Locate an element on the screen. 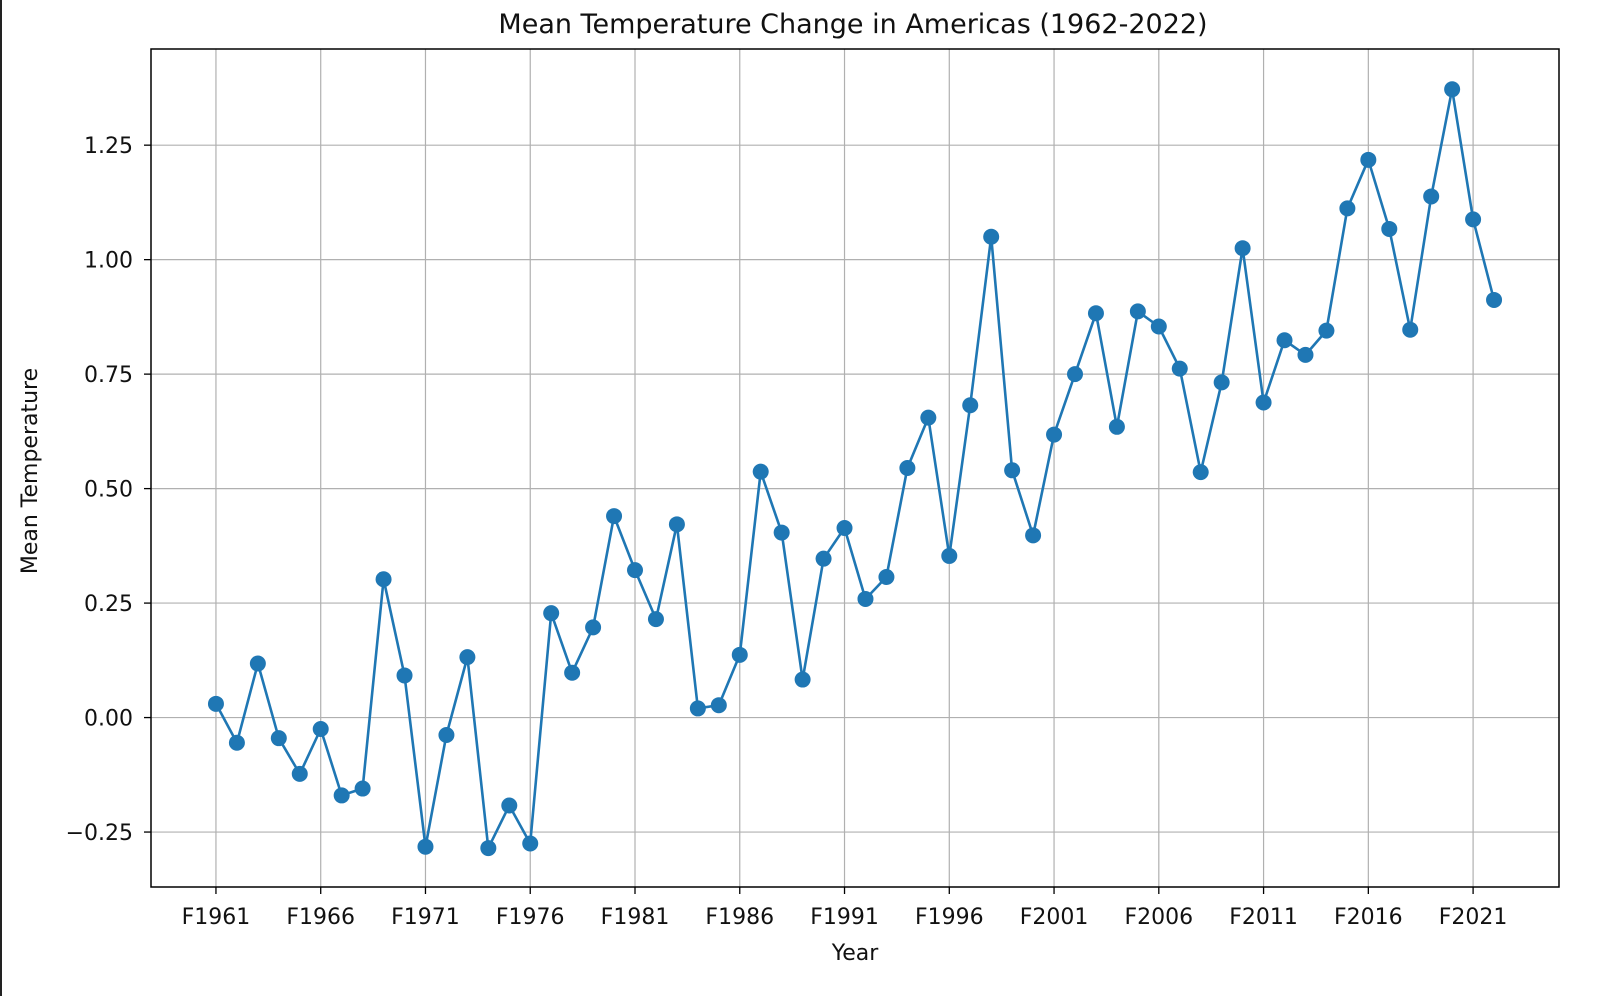 This screenshot has height=996, width=1600. y-tick-label: −0.25 is located at coordinates (99, 833).